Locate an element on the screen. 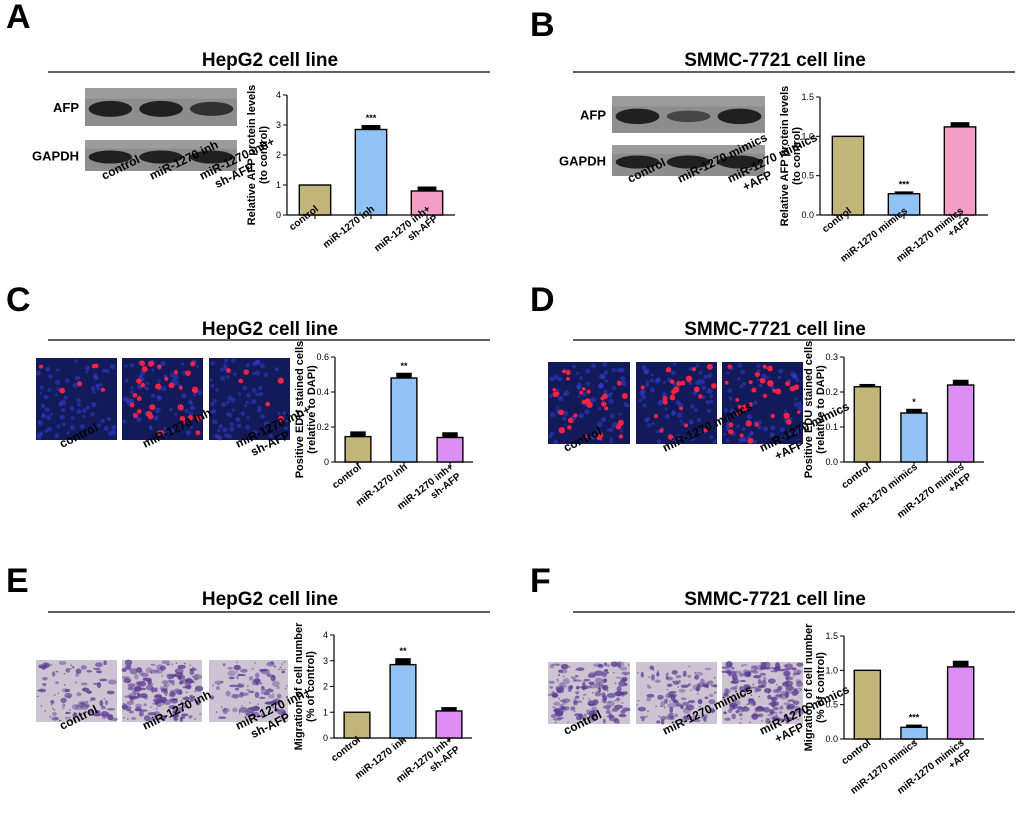 The height and width of the screenshot is (813, 1020). western-blot: AFP GAPDH is located at coordinates (134, 129).